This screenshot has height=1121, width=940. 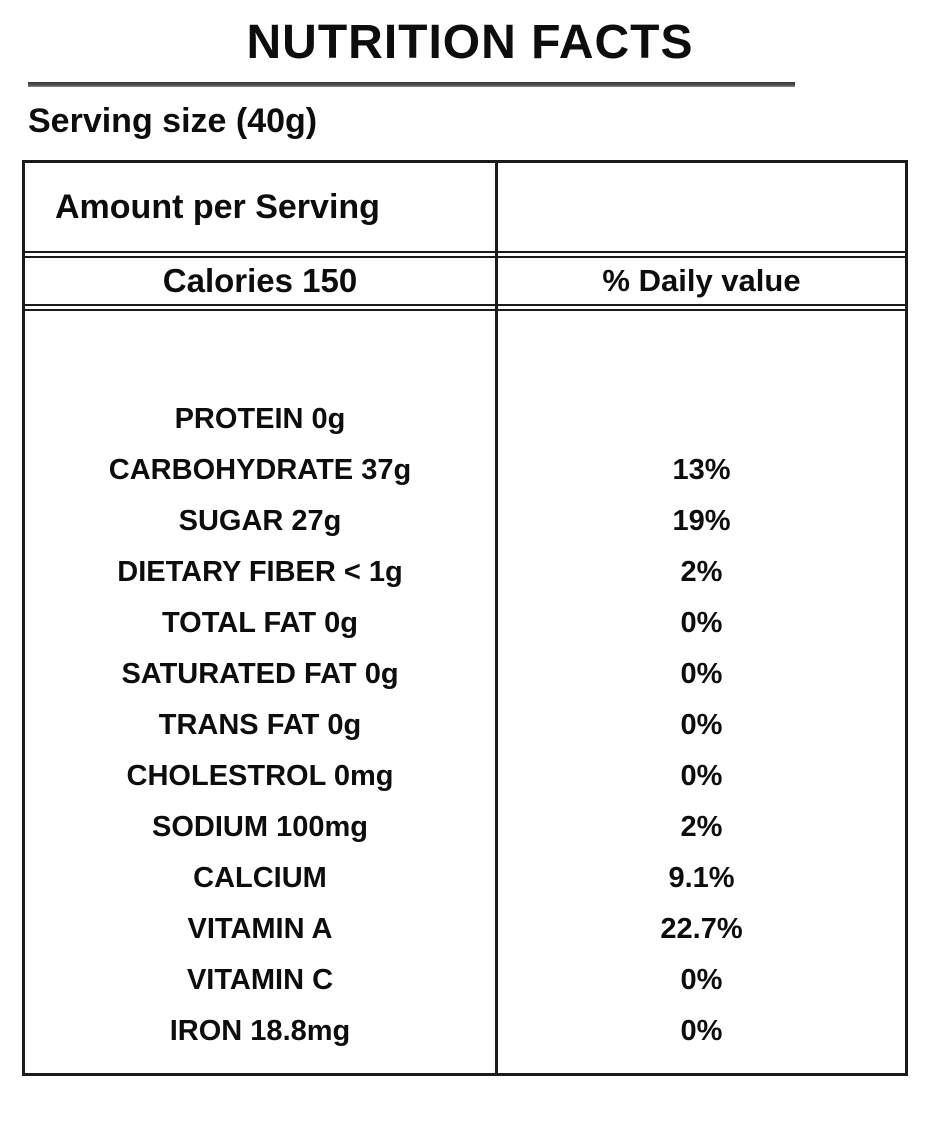 I want to click on nutrient-label: SODIUM 100mg, so click(x=260, y=827).